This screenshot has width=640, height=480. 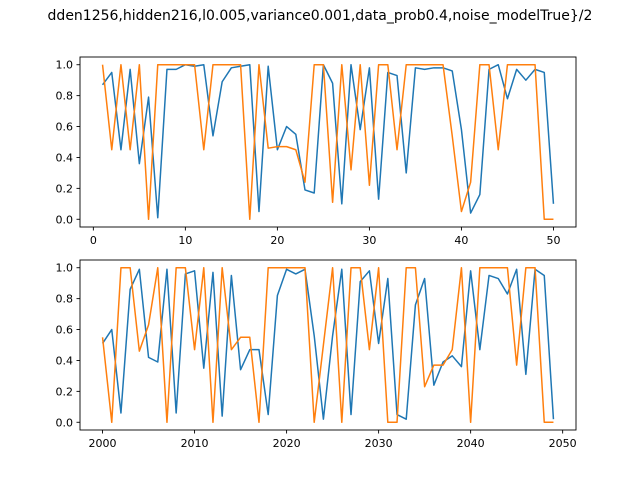 I want to click on chart-2-y-tick-label: 0.6, so click(x=65, y=330).